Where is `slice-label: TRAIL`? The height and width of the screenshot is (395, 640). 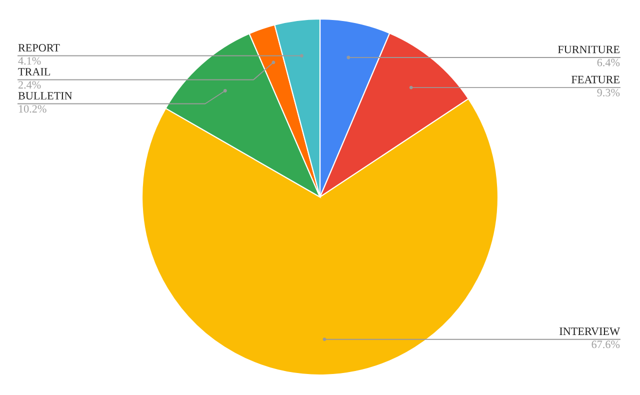 slice-label: TRAIL is located at coordinates (34, 72).